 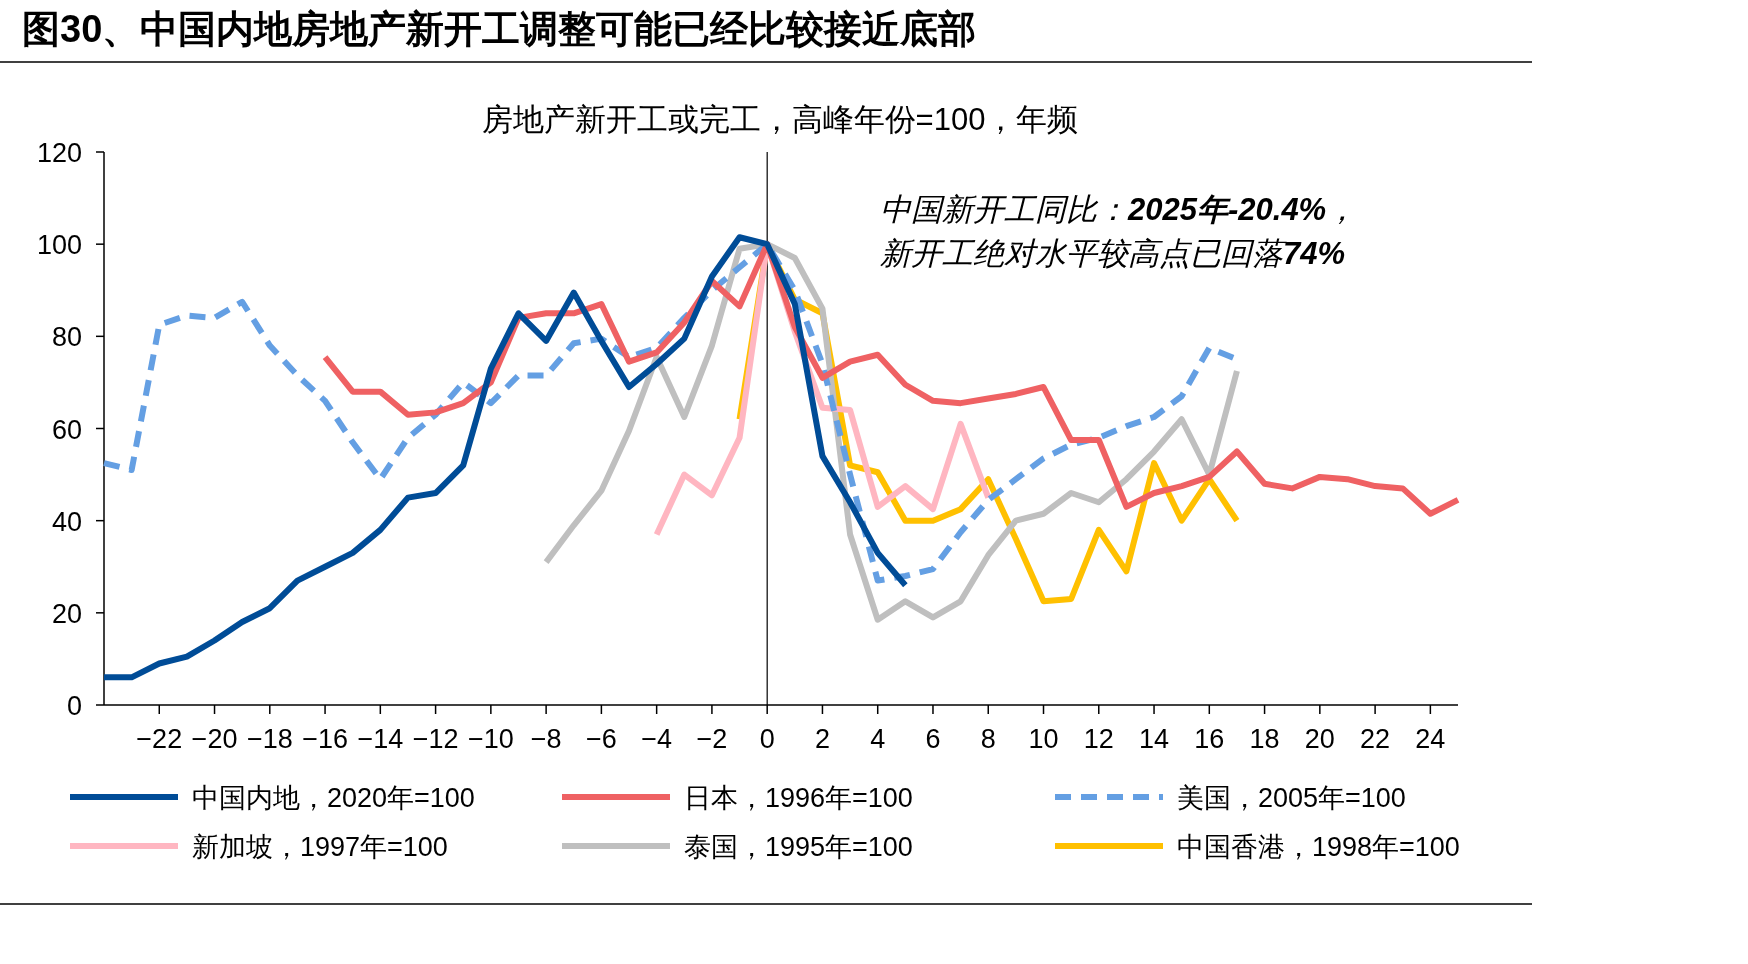 What do you see at coordinates (1119, 209) in the screenshot?
I see `annotation: 中国新开工同比：2025年-20.4%，` at bounding box center [1119, 209].